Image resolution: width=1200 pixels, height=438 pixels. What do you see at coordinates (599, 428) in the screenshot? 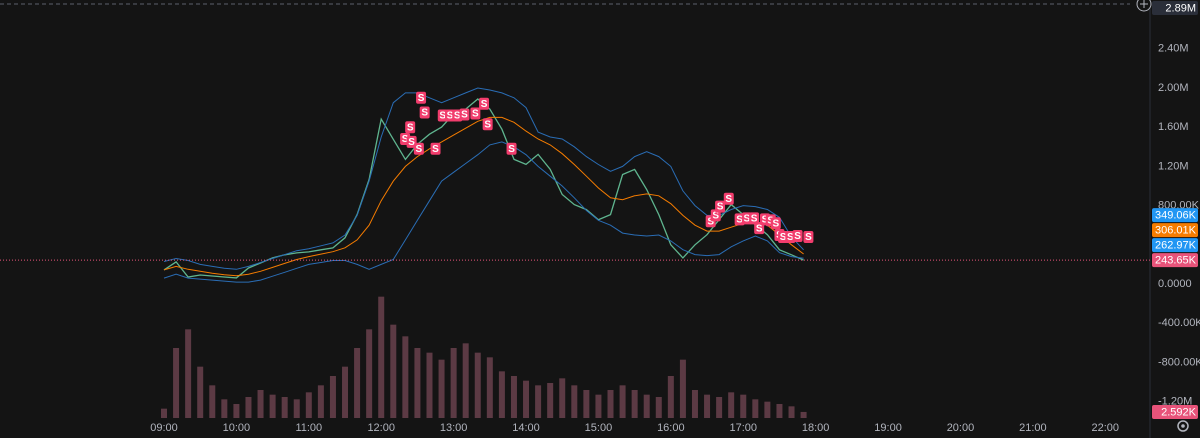
I see `x-tick-label: 15:00` at bounding box center [599, 428].